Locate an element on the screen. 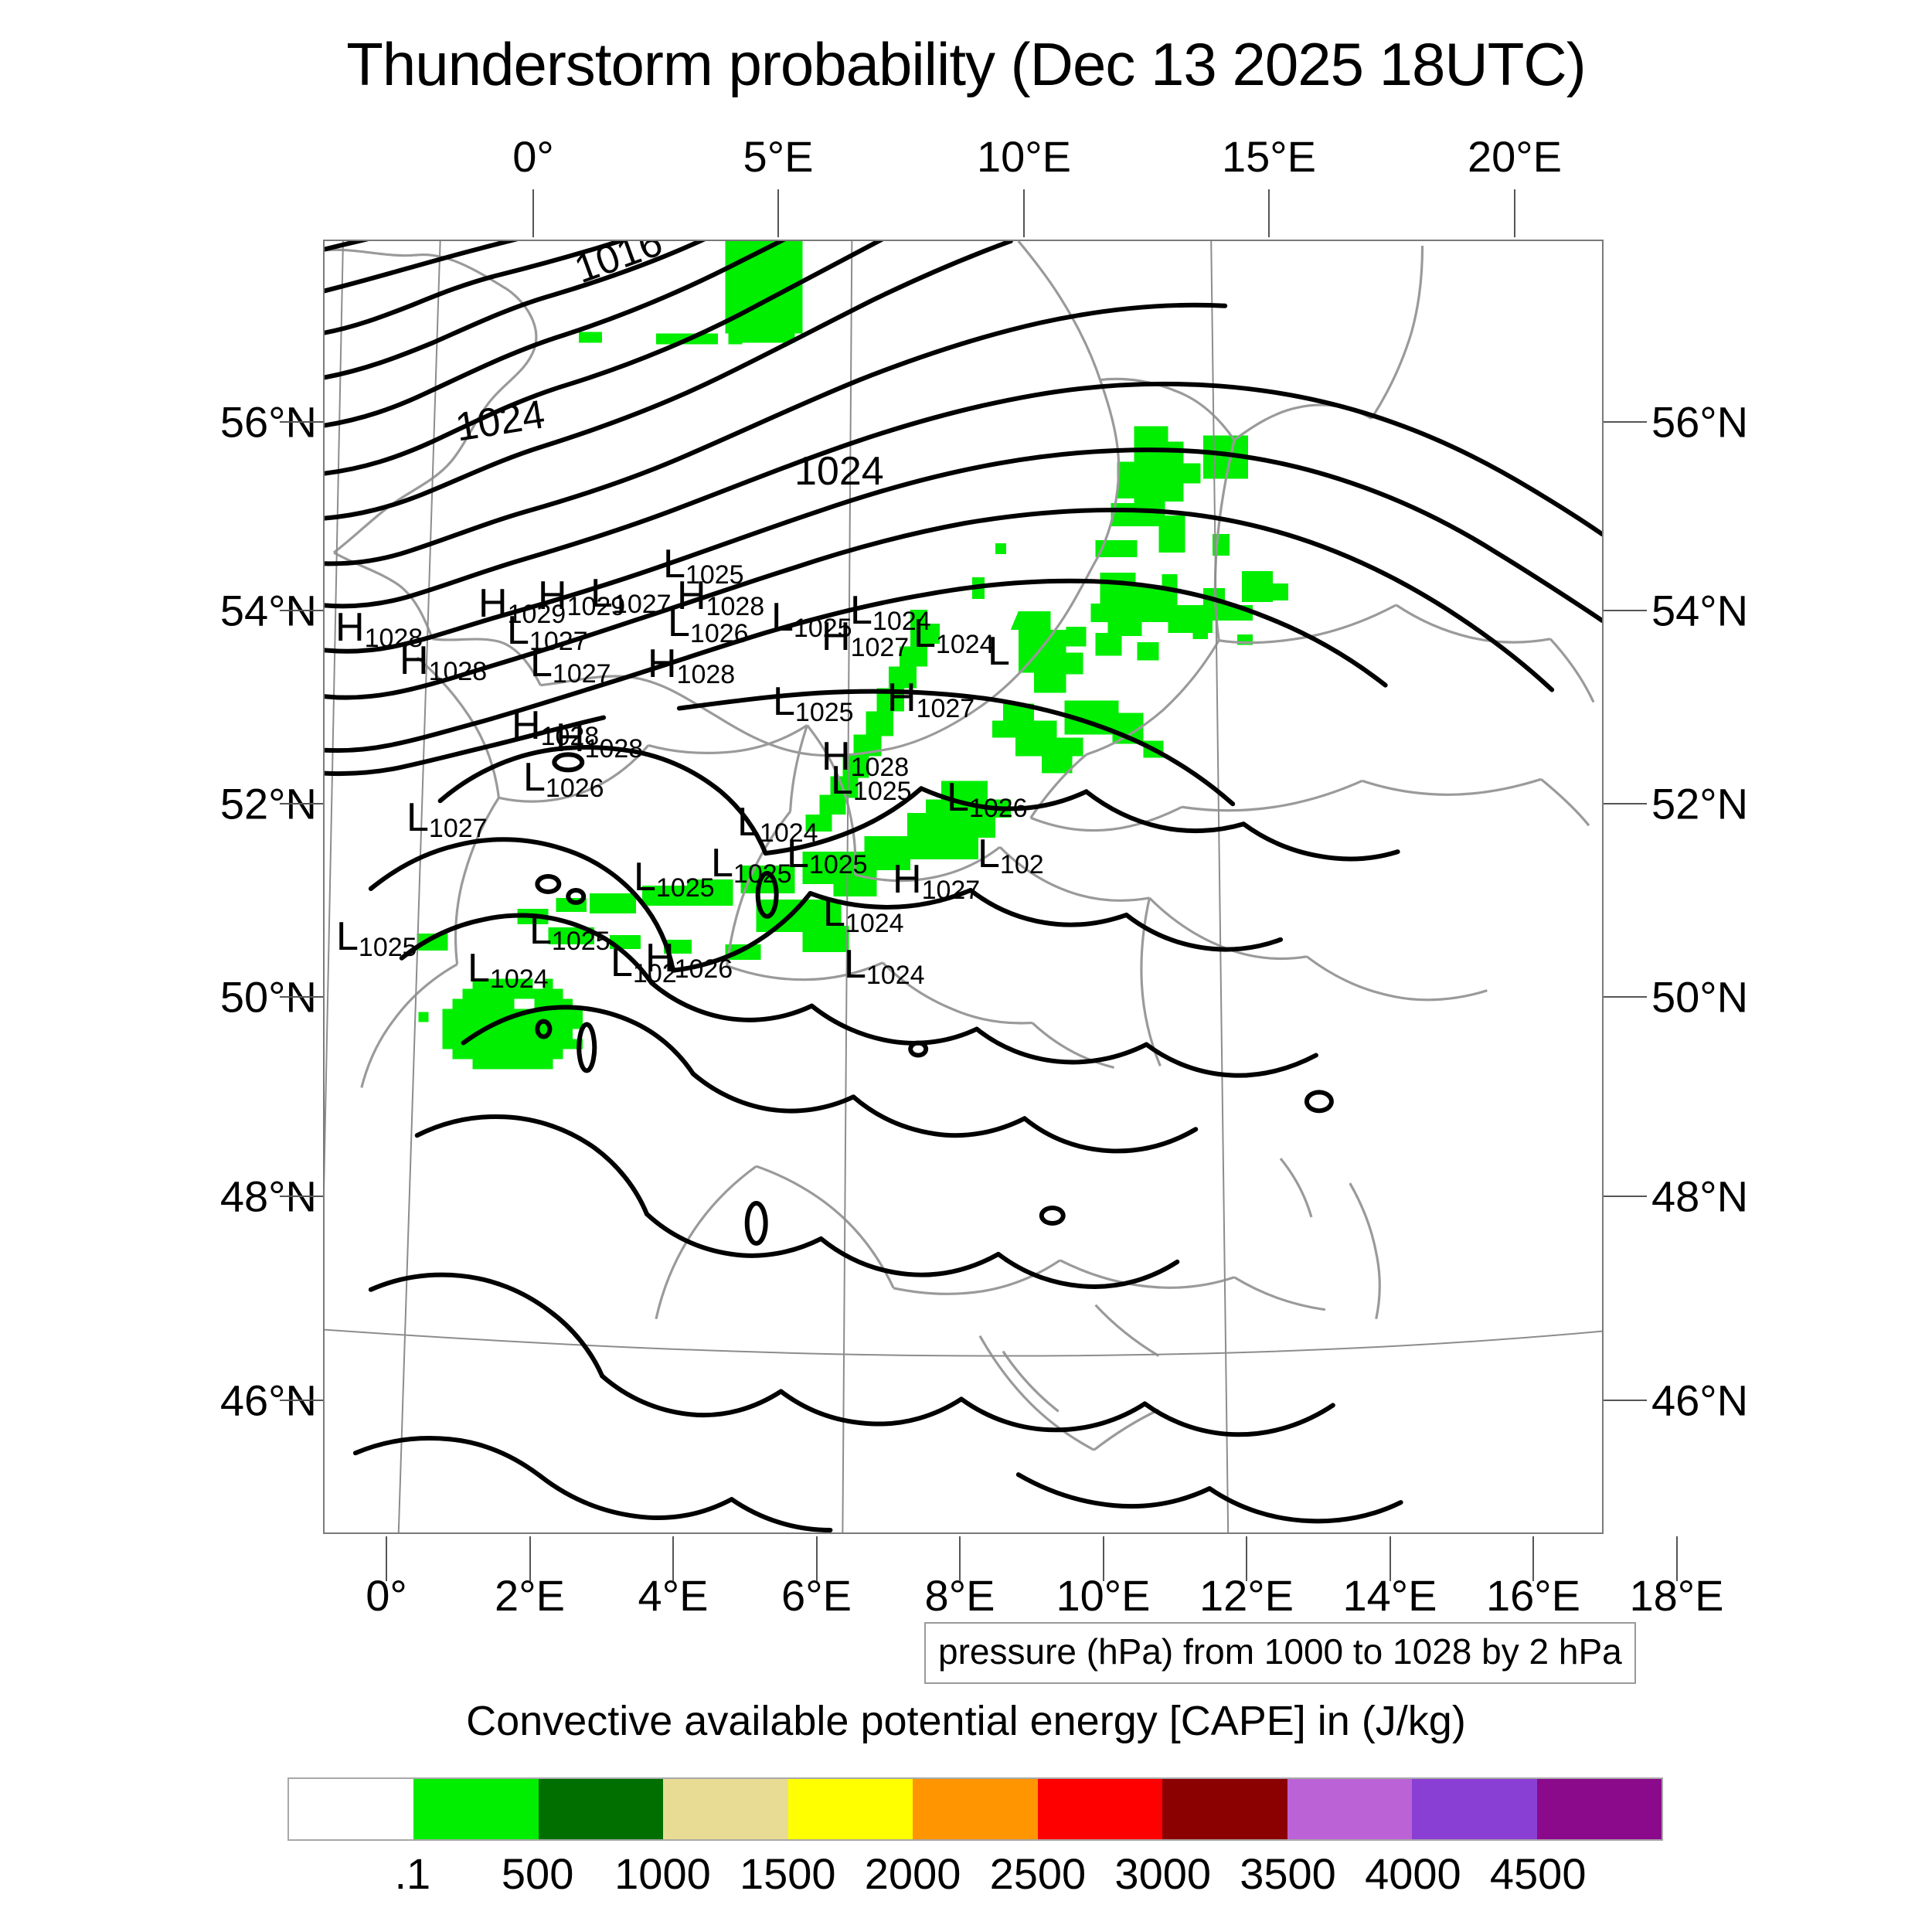 The height and width of the screenshot is (1932, 1932). extremum-value: 1028 is located at coordinates (570, 737).